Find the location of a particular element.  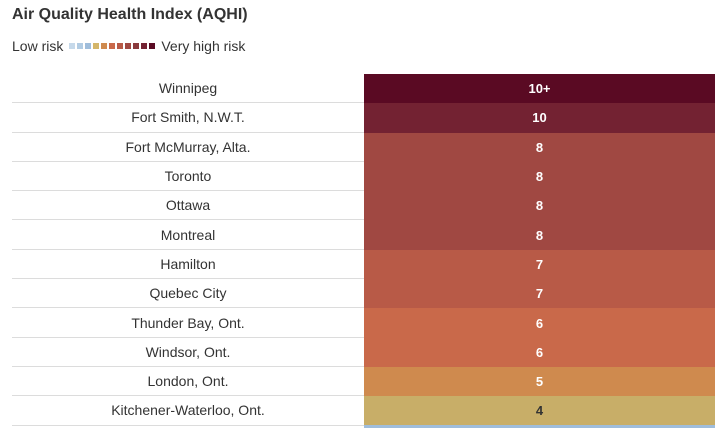

legend-high-label: Very high risk is located at coordinates (203, 46).